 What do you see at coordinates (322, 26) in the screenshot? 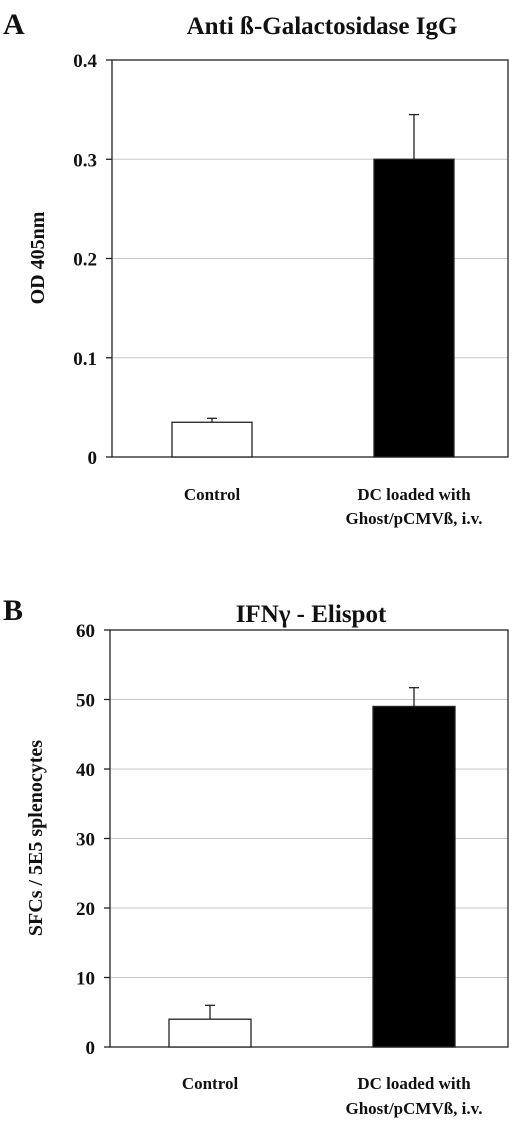
I see `chart-title: Anti ß-Galactosidase IgG` at bounding box center [322, 26].